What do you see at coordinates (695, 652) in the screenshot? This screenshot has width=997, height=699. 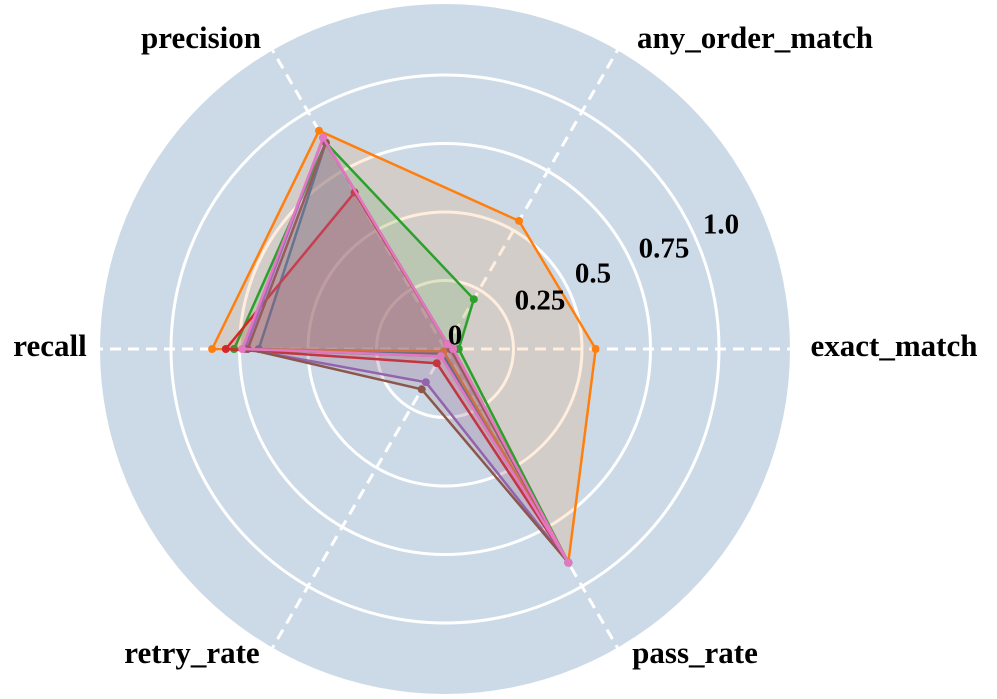 I see `axis-label-pass-rate: pass_rate` at bounding box center [695, 652].